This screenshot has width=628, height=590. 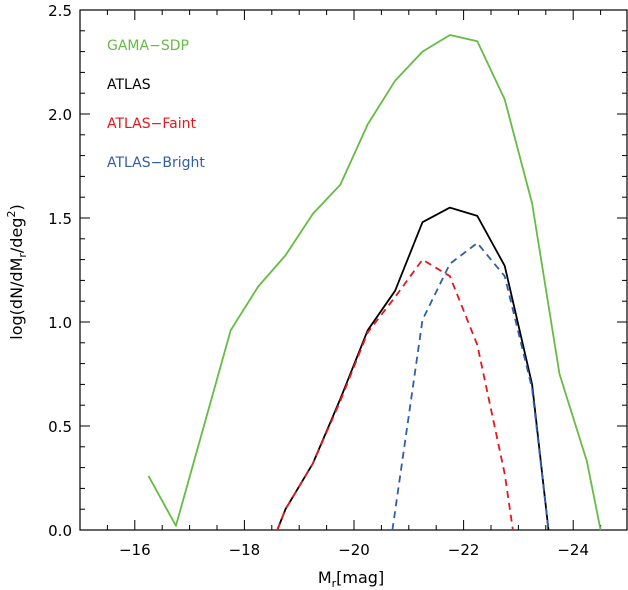 I want to click on legend-entry-3: ATLAS−Faint, so click(x=151, y=124).